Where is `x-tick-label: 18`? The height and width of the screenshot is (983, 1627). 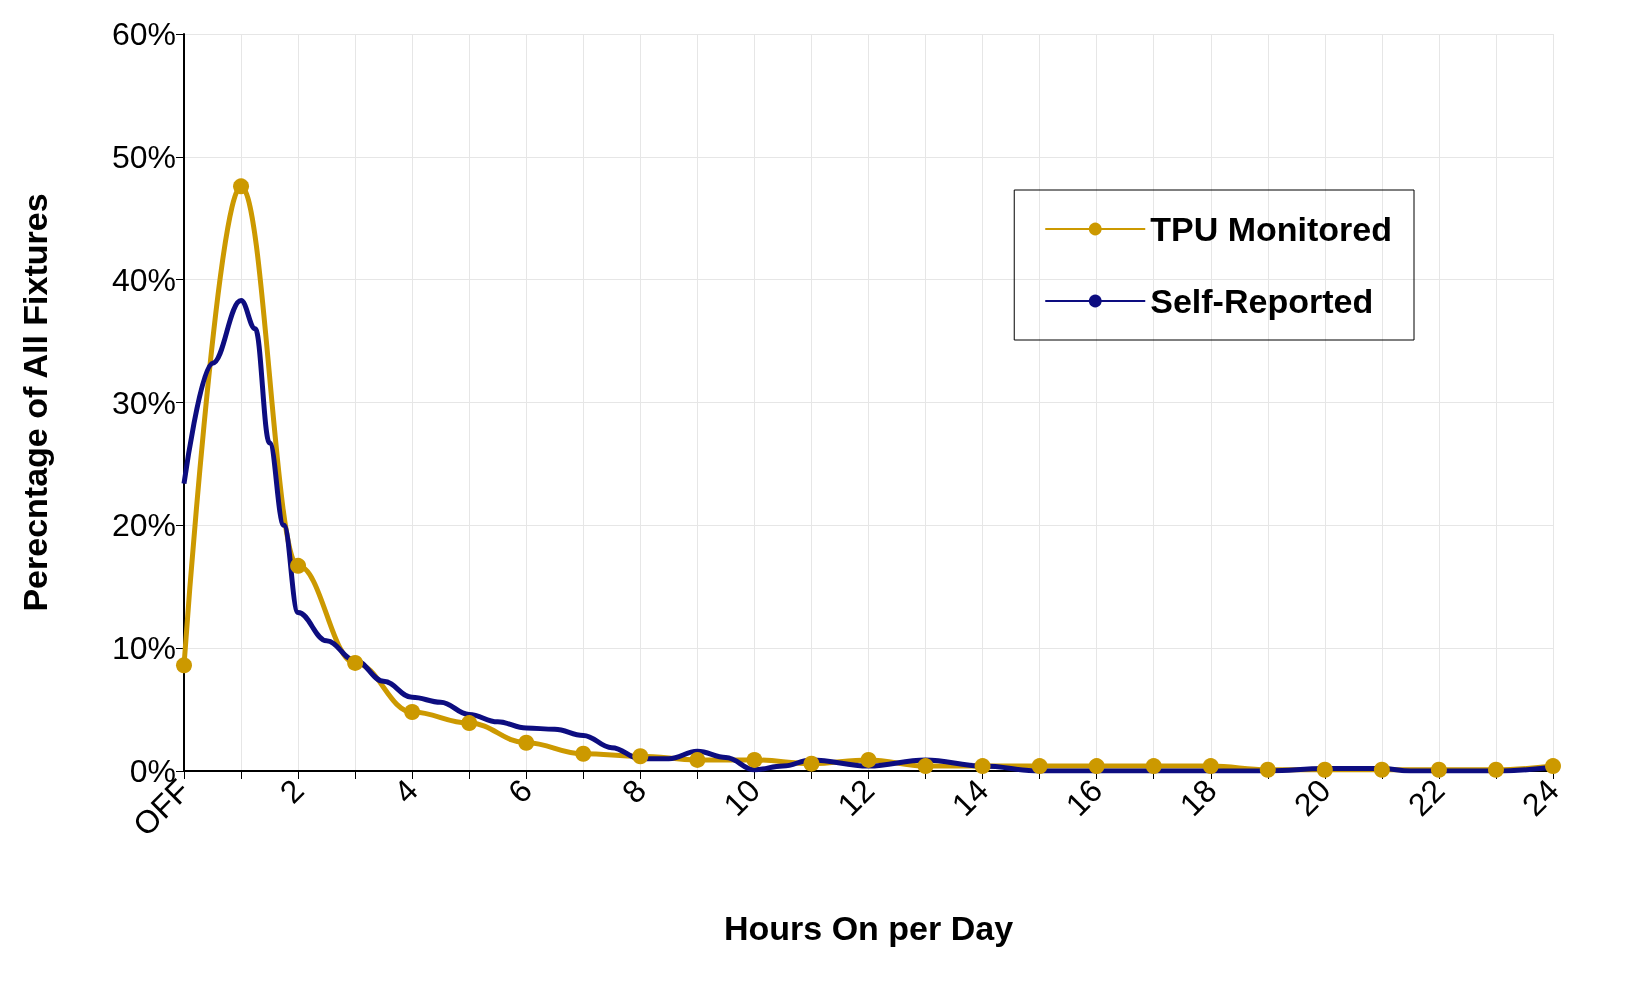 x-tick-label: 18 is located at coordinates (1198, 797).